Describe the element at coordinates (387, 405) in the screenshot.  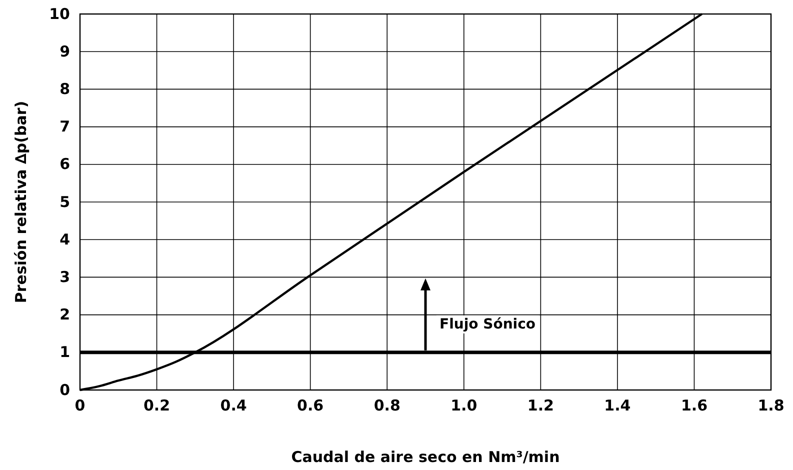
I see `x-tick-label: 0.8` at that location.